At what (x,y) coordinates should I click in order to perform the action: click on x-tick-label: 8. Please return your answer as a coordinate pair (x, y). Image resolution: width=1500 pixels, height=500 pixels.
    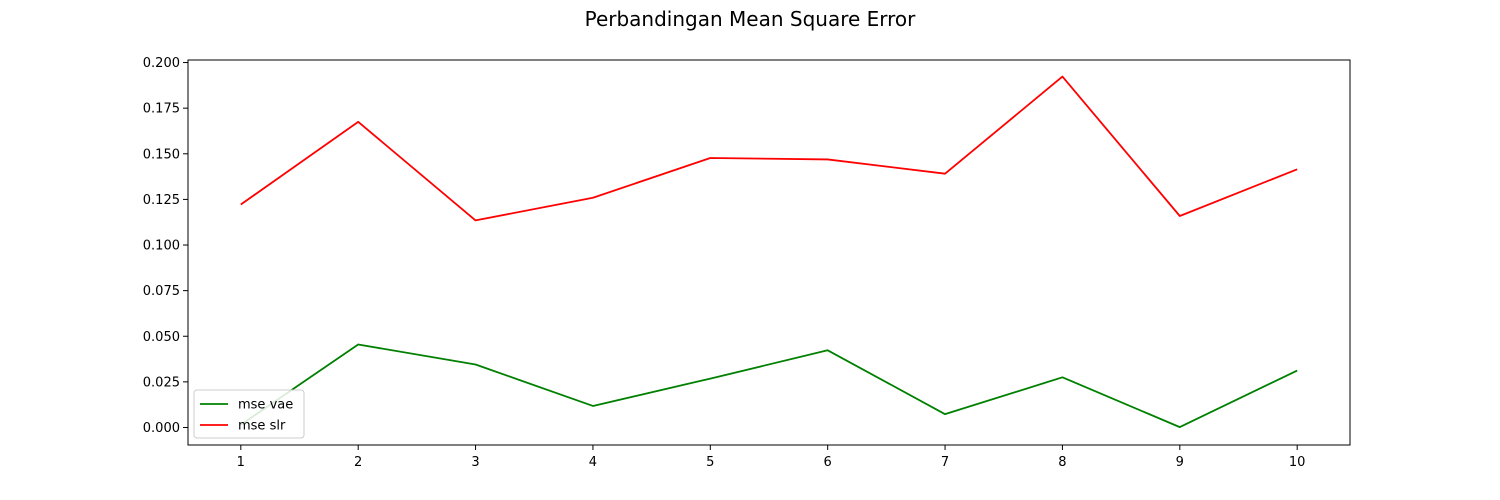
    Looking at the image, I should click on (1062, 462).